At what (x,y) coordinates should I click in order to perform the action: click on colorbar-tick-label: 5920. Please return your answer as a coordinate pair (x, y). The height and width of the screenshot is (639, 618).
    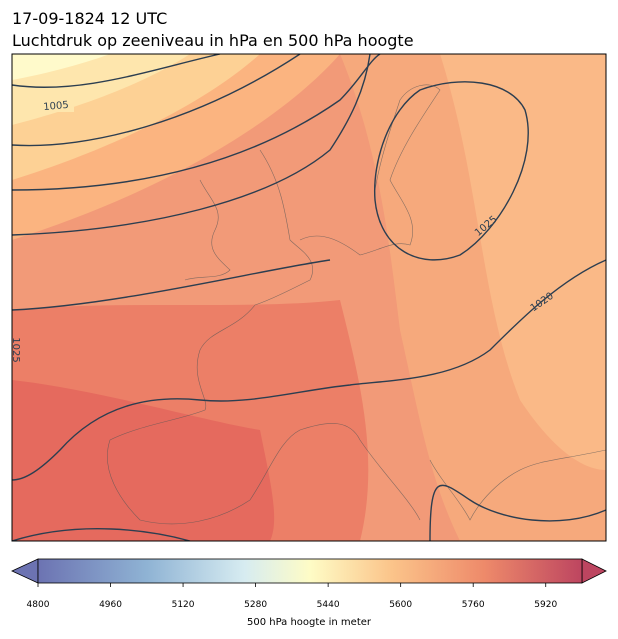
    Looking at the image, I should click on (545, 605).